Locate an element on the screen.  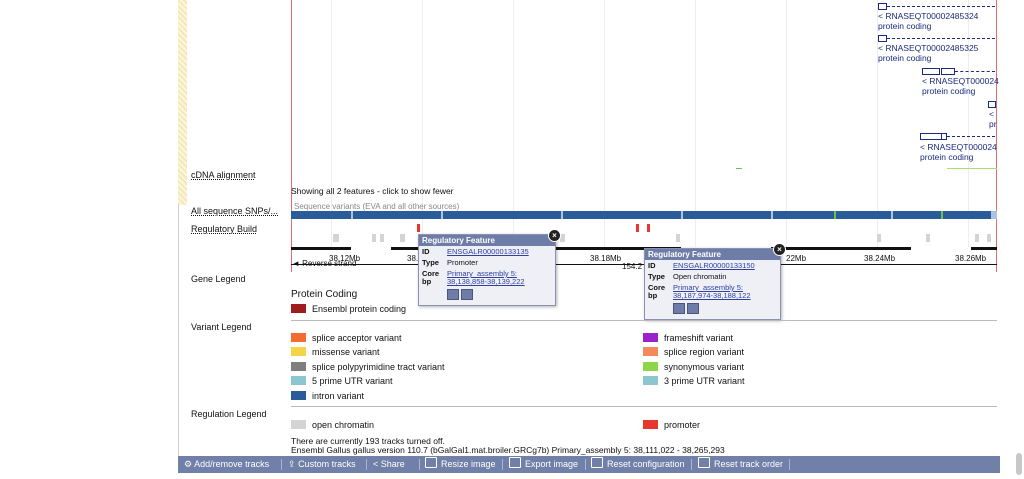
track-label-cdna: cDNA alignment is located at coordinates (223, 175).